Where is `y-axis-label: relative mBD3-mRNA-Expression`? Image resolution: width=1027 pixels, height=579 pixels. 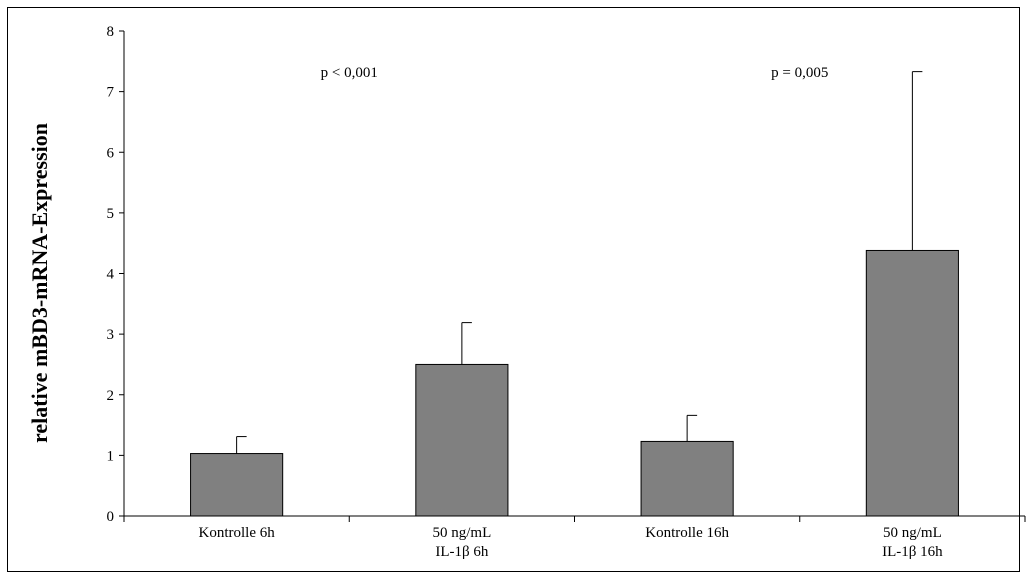 y-axis-label: relative mBD3-mRNA-Expression is located at coordinates (39, 283).